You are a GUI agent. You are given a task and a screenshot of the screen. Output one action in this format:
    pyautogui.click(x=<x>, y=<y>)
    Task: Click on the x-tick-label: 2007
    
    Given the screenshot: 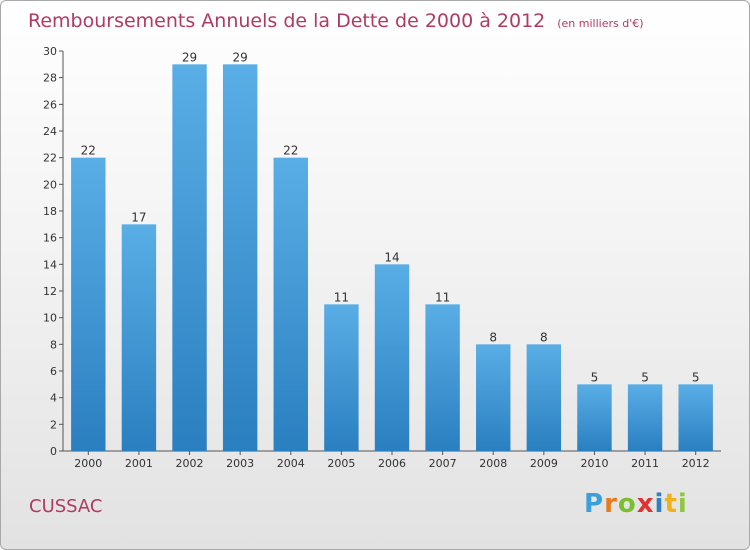 What is the action you would take?
    pyautogui.click(x=443, y=463)
    